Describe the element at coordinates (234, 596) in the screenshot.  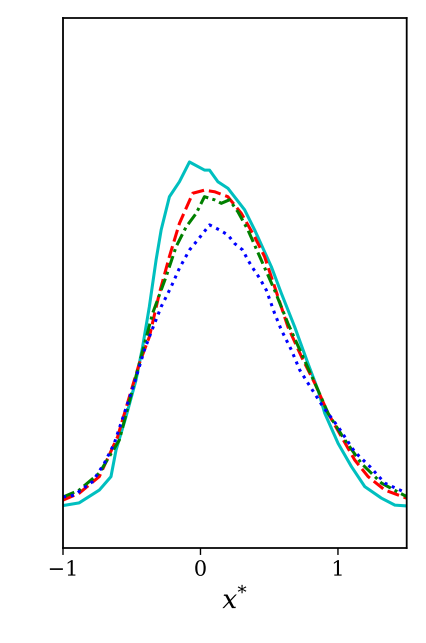
I see `x-axis-title: x$^{*}$` at that location.